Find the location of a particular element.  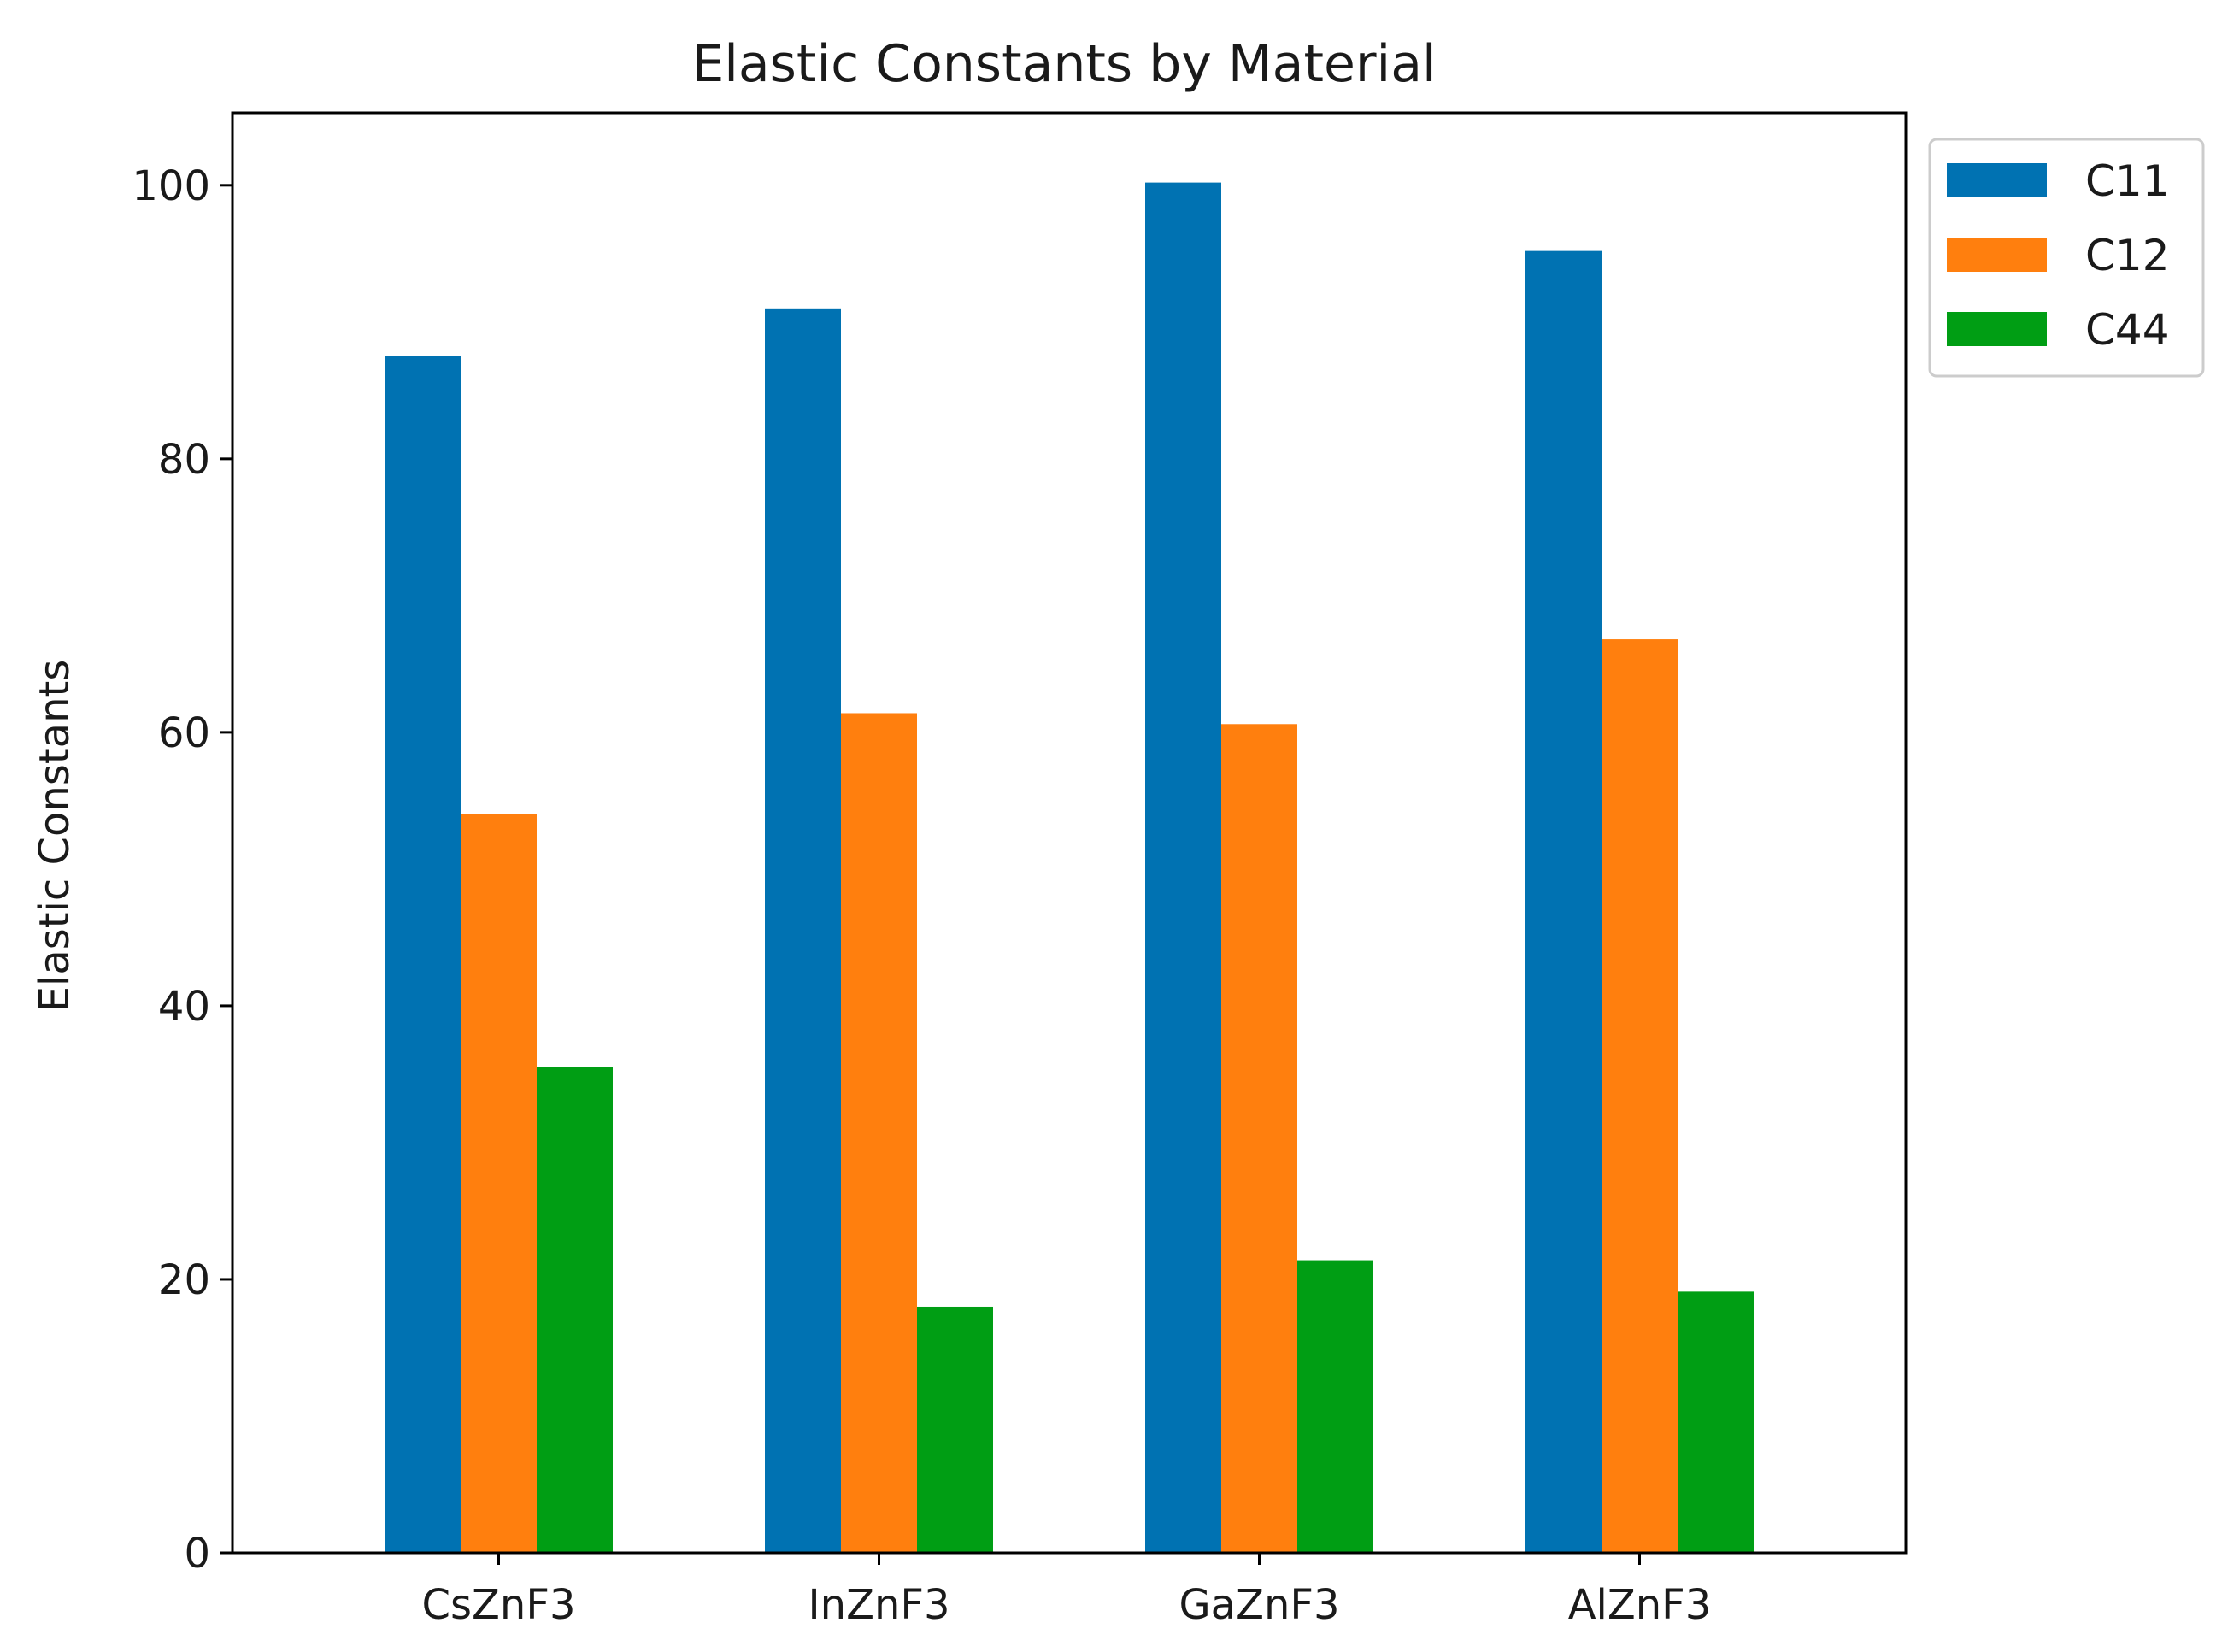

y-axis: 0 20 40 60 80 100 is located at coordinates (182, 870).